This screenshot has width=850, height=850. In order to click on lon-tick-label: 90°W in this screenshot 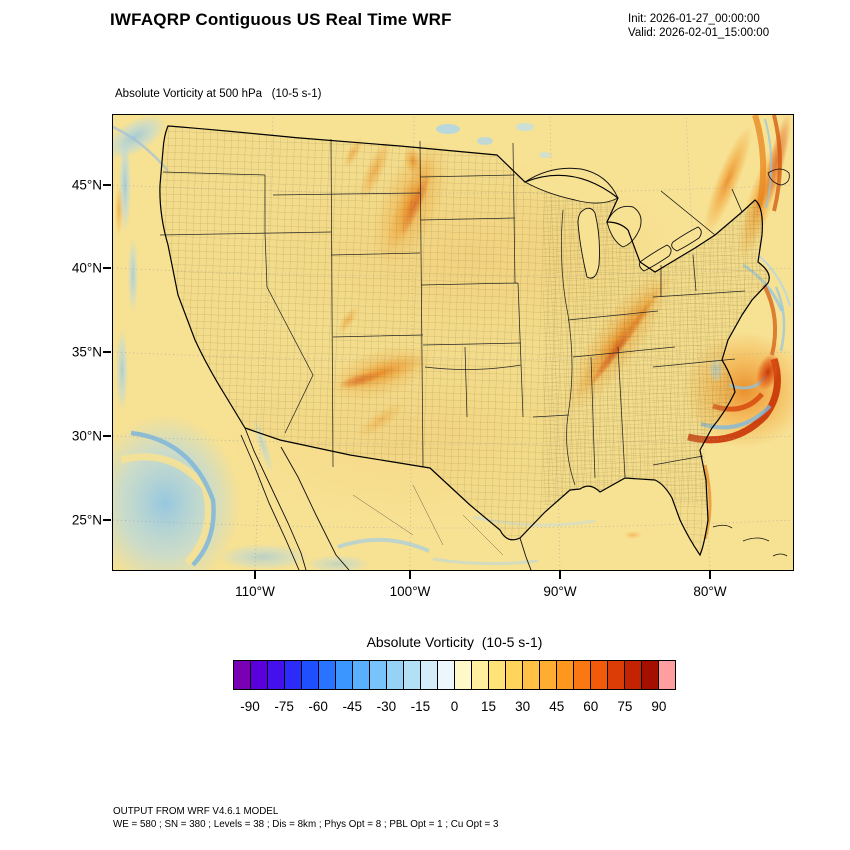, I will do `click(560, 591)`.